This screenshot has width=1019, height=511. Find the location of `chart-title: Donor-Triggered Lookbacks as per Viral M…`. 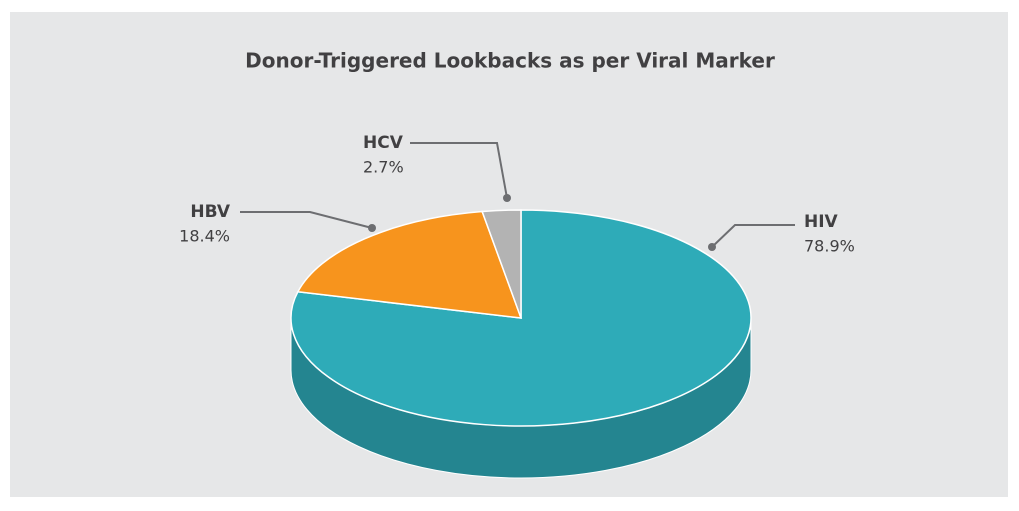

chart-title: Donor-Triggered Lookbacks as per Viral M… is located at coordinates (510, 61).